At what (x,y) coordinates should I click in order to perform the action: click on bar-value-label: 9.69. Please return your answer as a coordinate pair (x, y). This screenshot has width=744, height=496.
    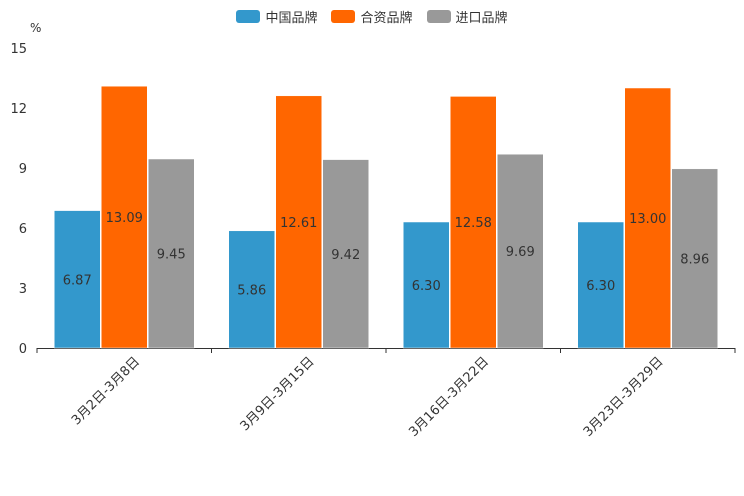
    Looking at the image, I should click on (520, 252).